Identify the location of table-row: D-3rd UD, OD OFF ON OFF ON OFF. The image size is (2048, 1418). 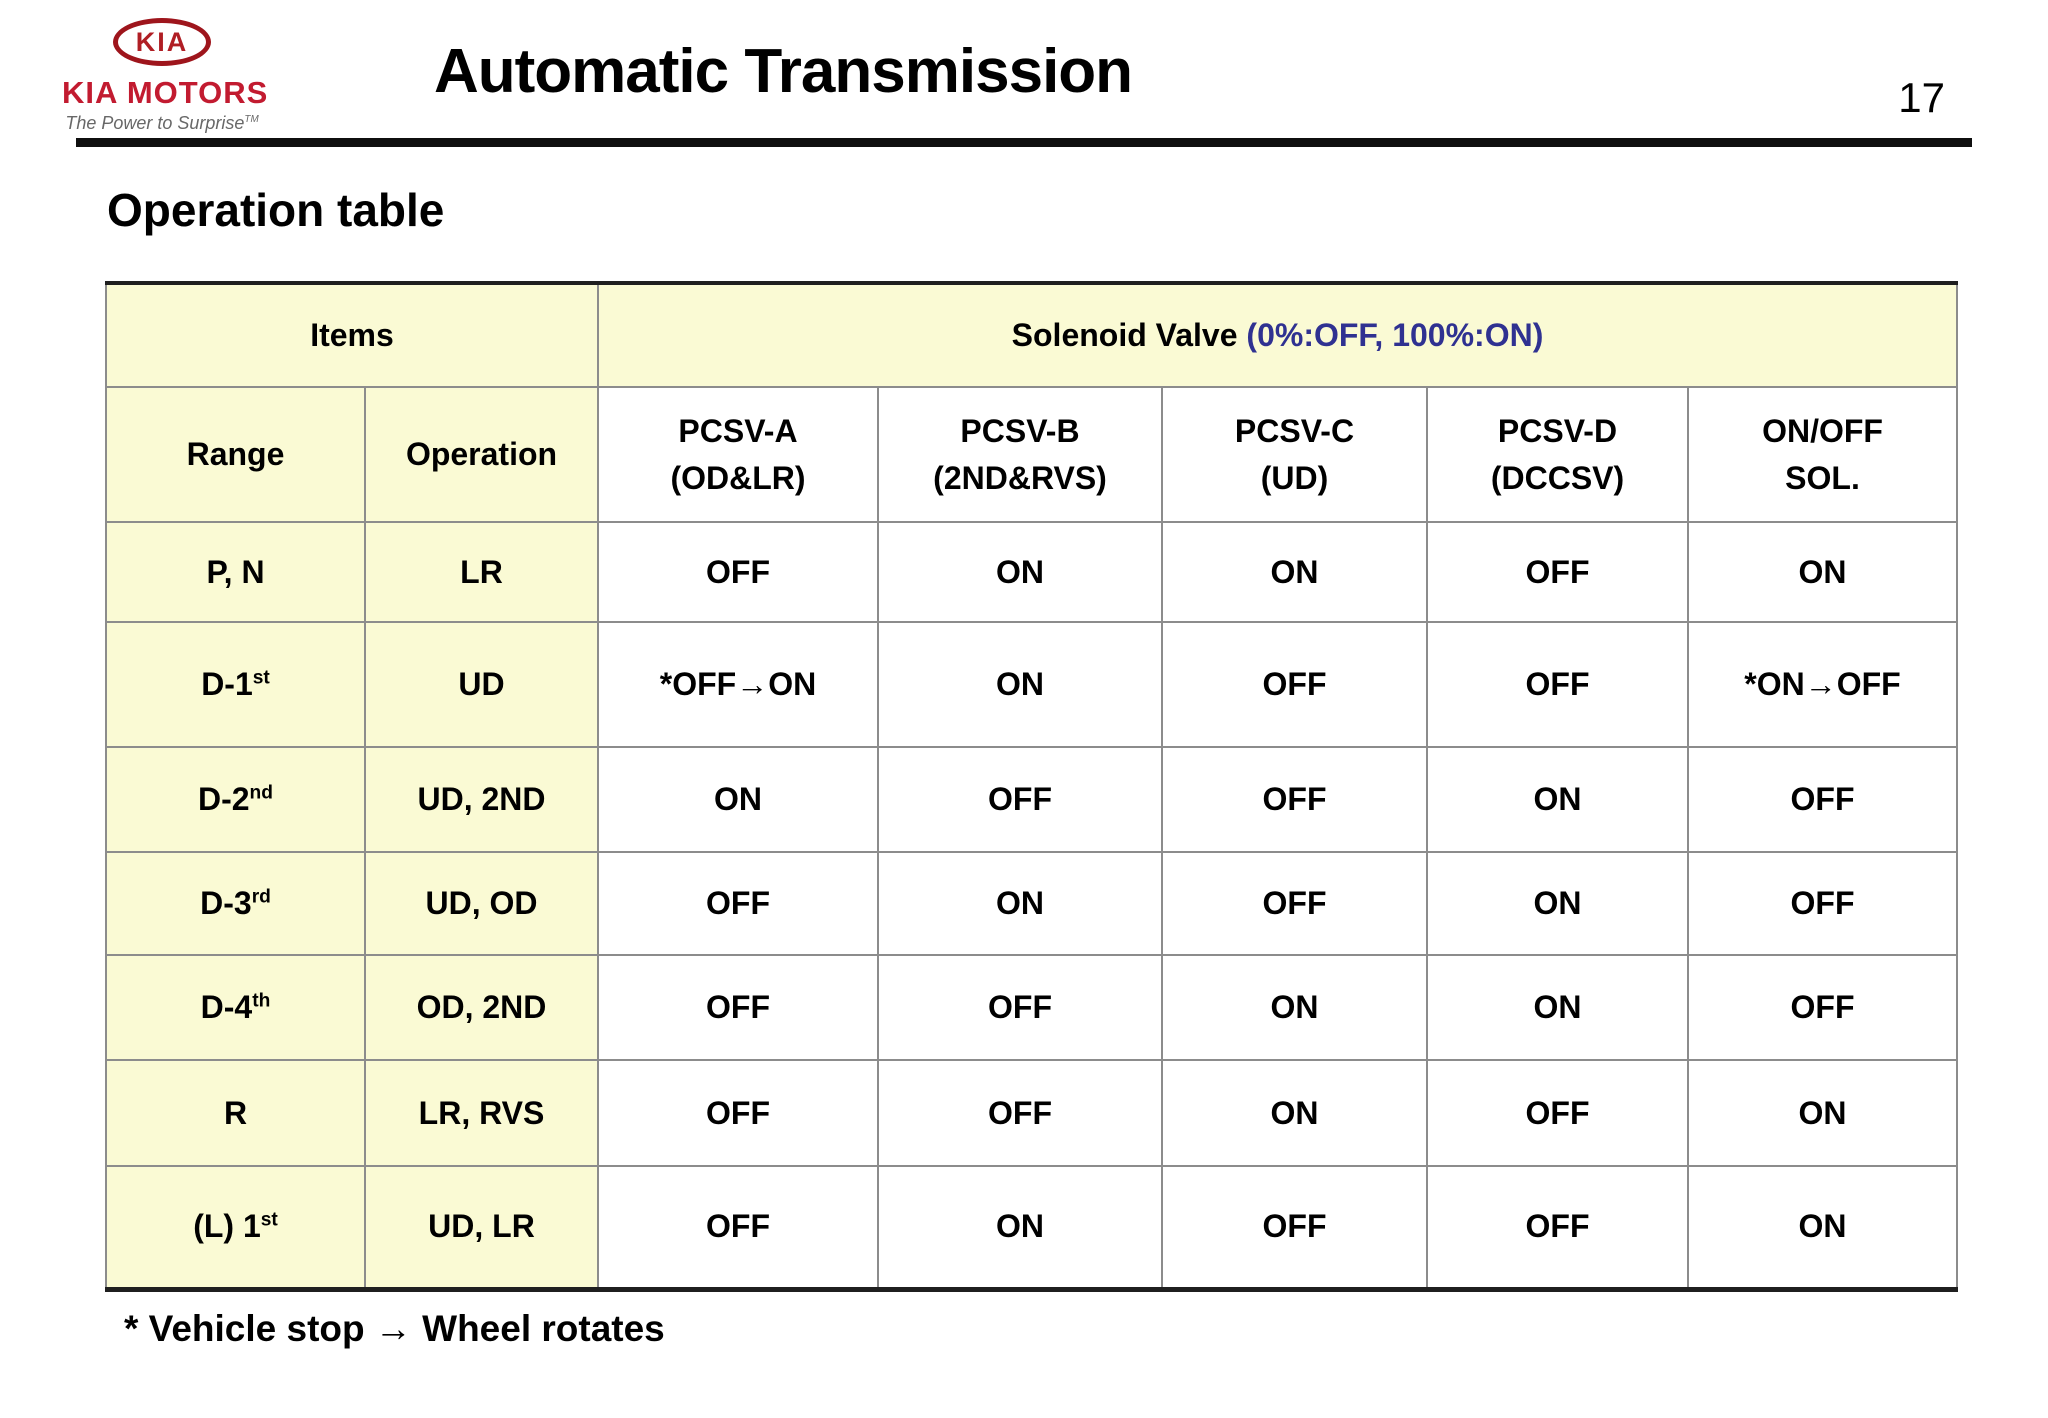
(1032, 903).